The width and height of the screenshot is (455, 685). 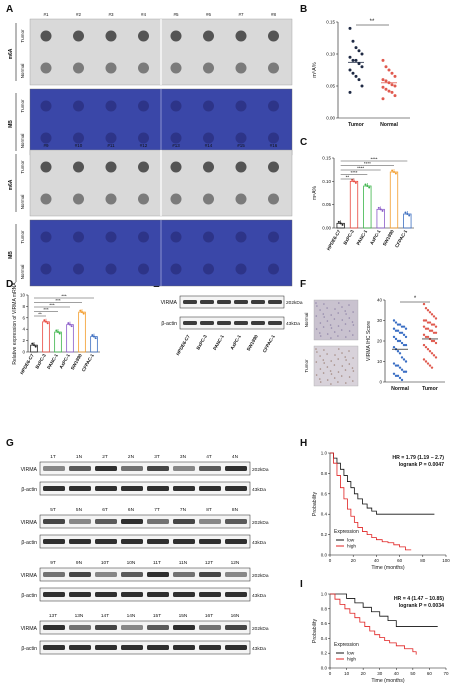 I want to click on chart-b-annotation: **, so click(x=372, y=22).